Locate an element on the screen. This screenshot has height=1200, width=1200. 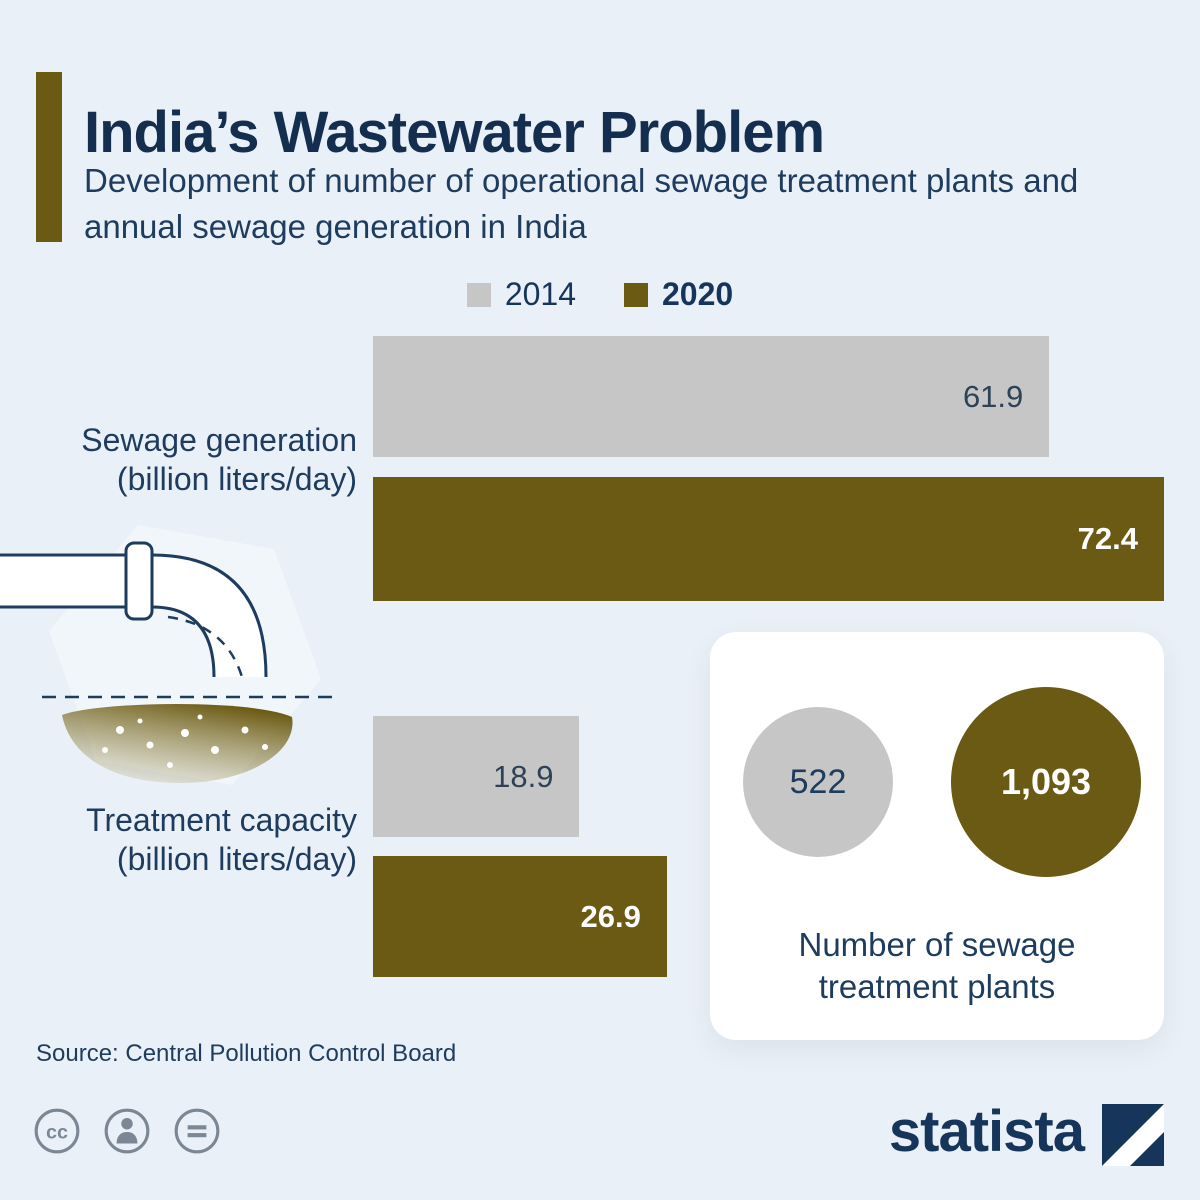
bubble-plants-2020: 1,093 is located at coordinates (1046, 782).